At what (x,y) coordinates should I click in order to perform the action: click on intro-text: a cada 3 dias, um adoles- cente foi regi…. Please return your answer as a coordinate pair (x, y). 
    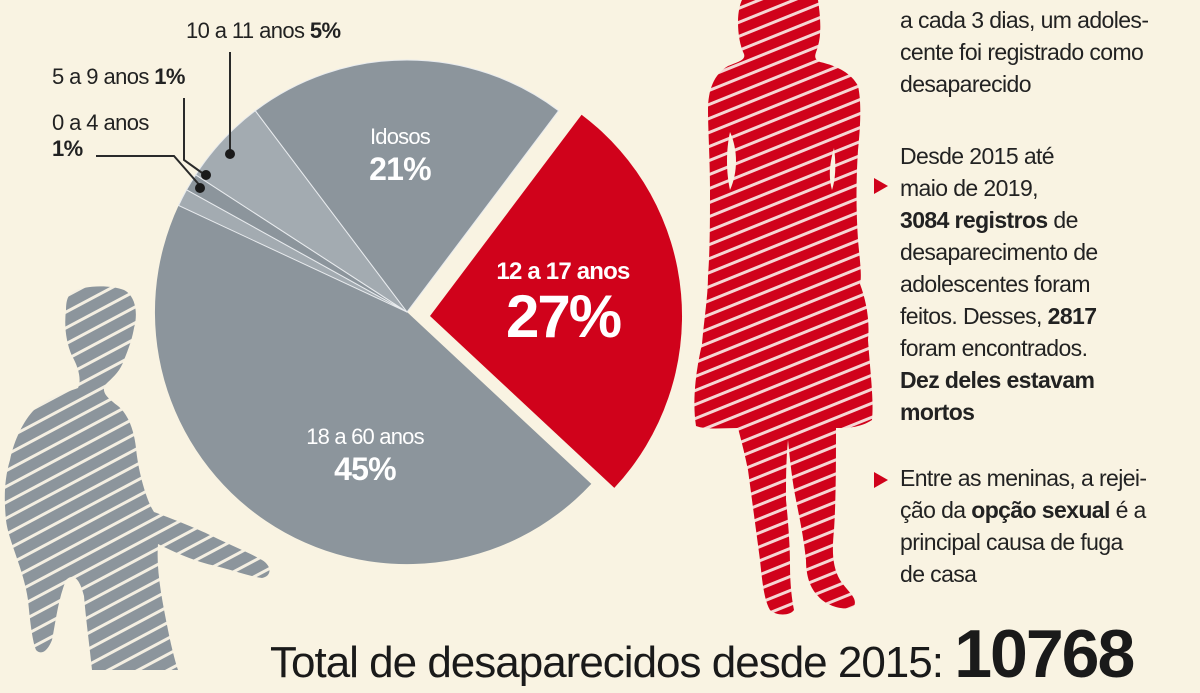
    Looking at the image, I should click on (1045, 52).